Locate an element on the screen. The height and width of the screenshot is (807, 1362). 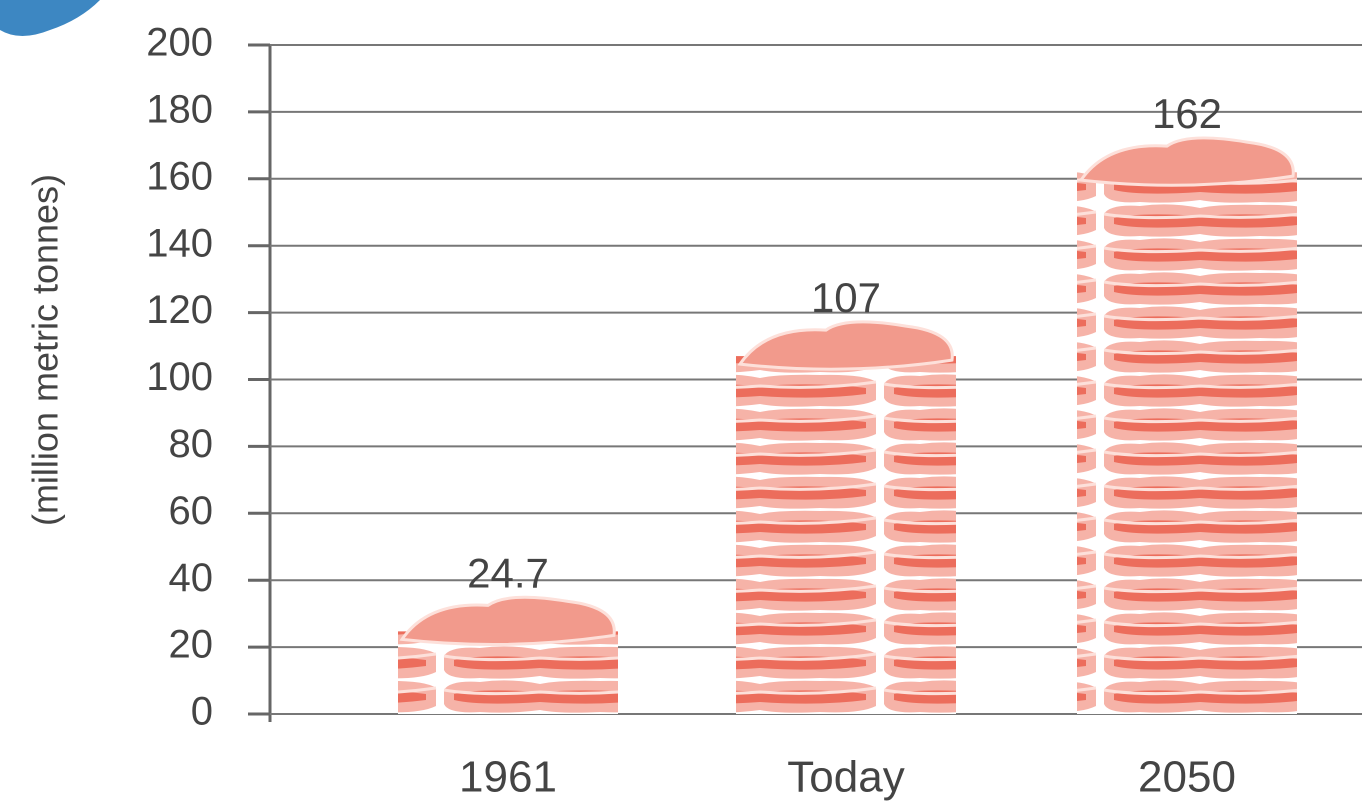
x-tick-label: Today is located at coordinates (845, 777).